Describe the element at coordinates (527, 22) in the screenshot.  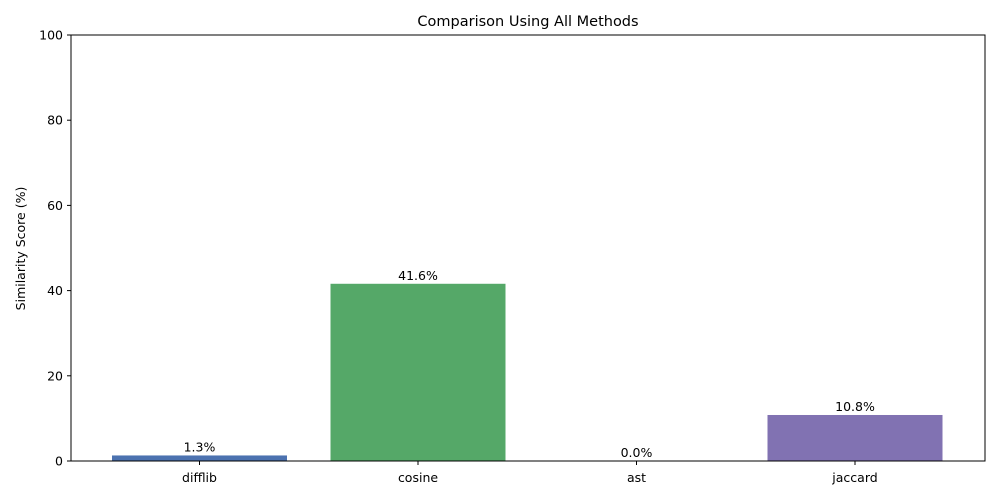
I see `chart-title: Comparison Using All Methods` at that location.